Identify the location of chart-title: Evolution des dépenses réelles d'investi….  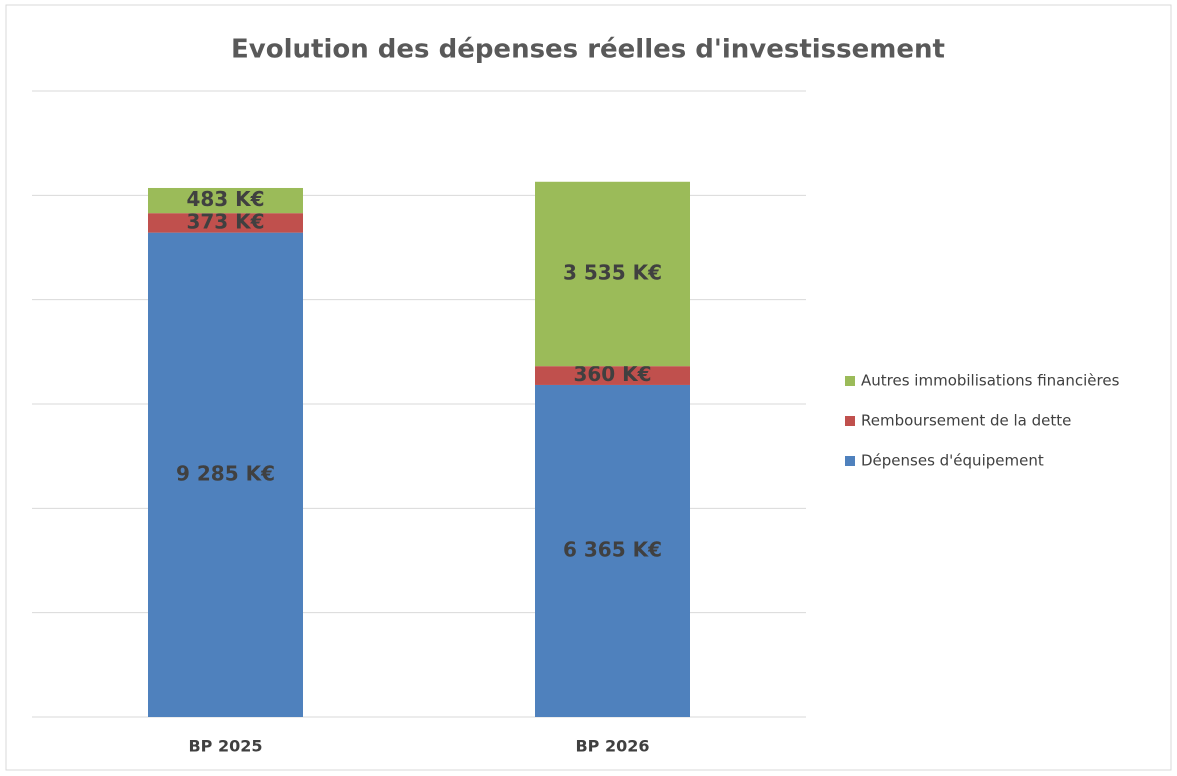
(588, 50).